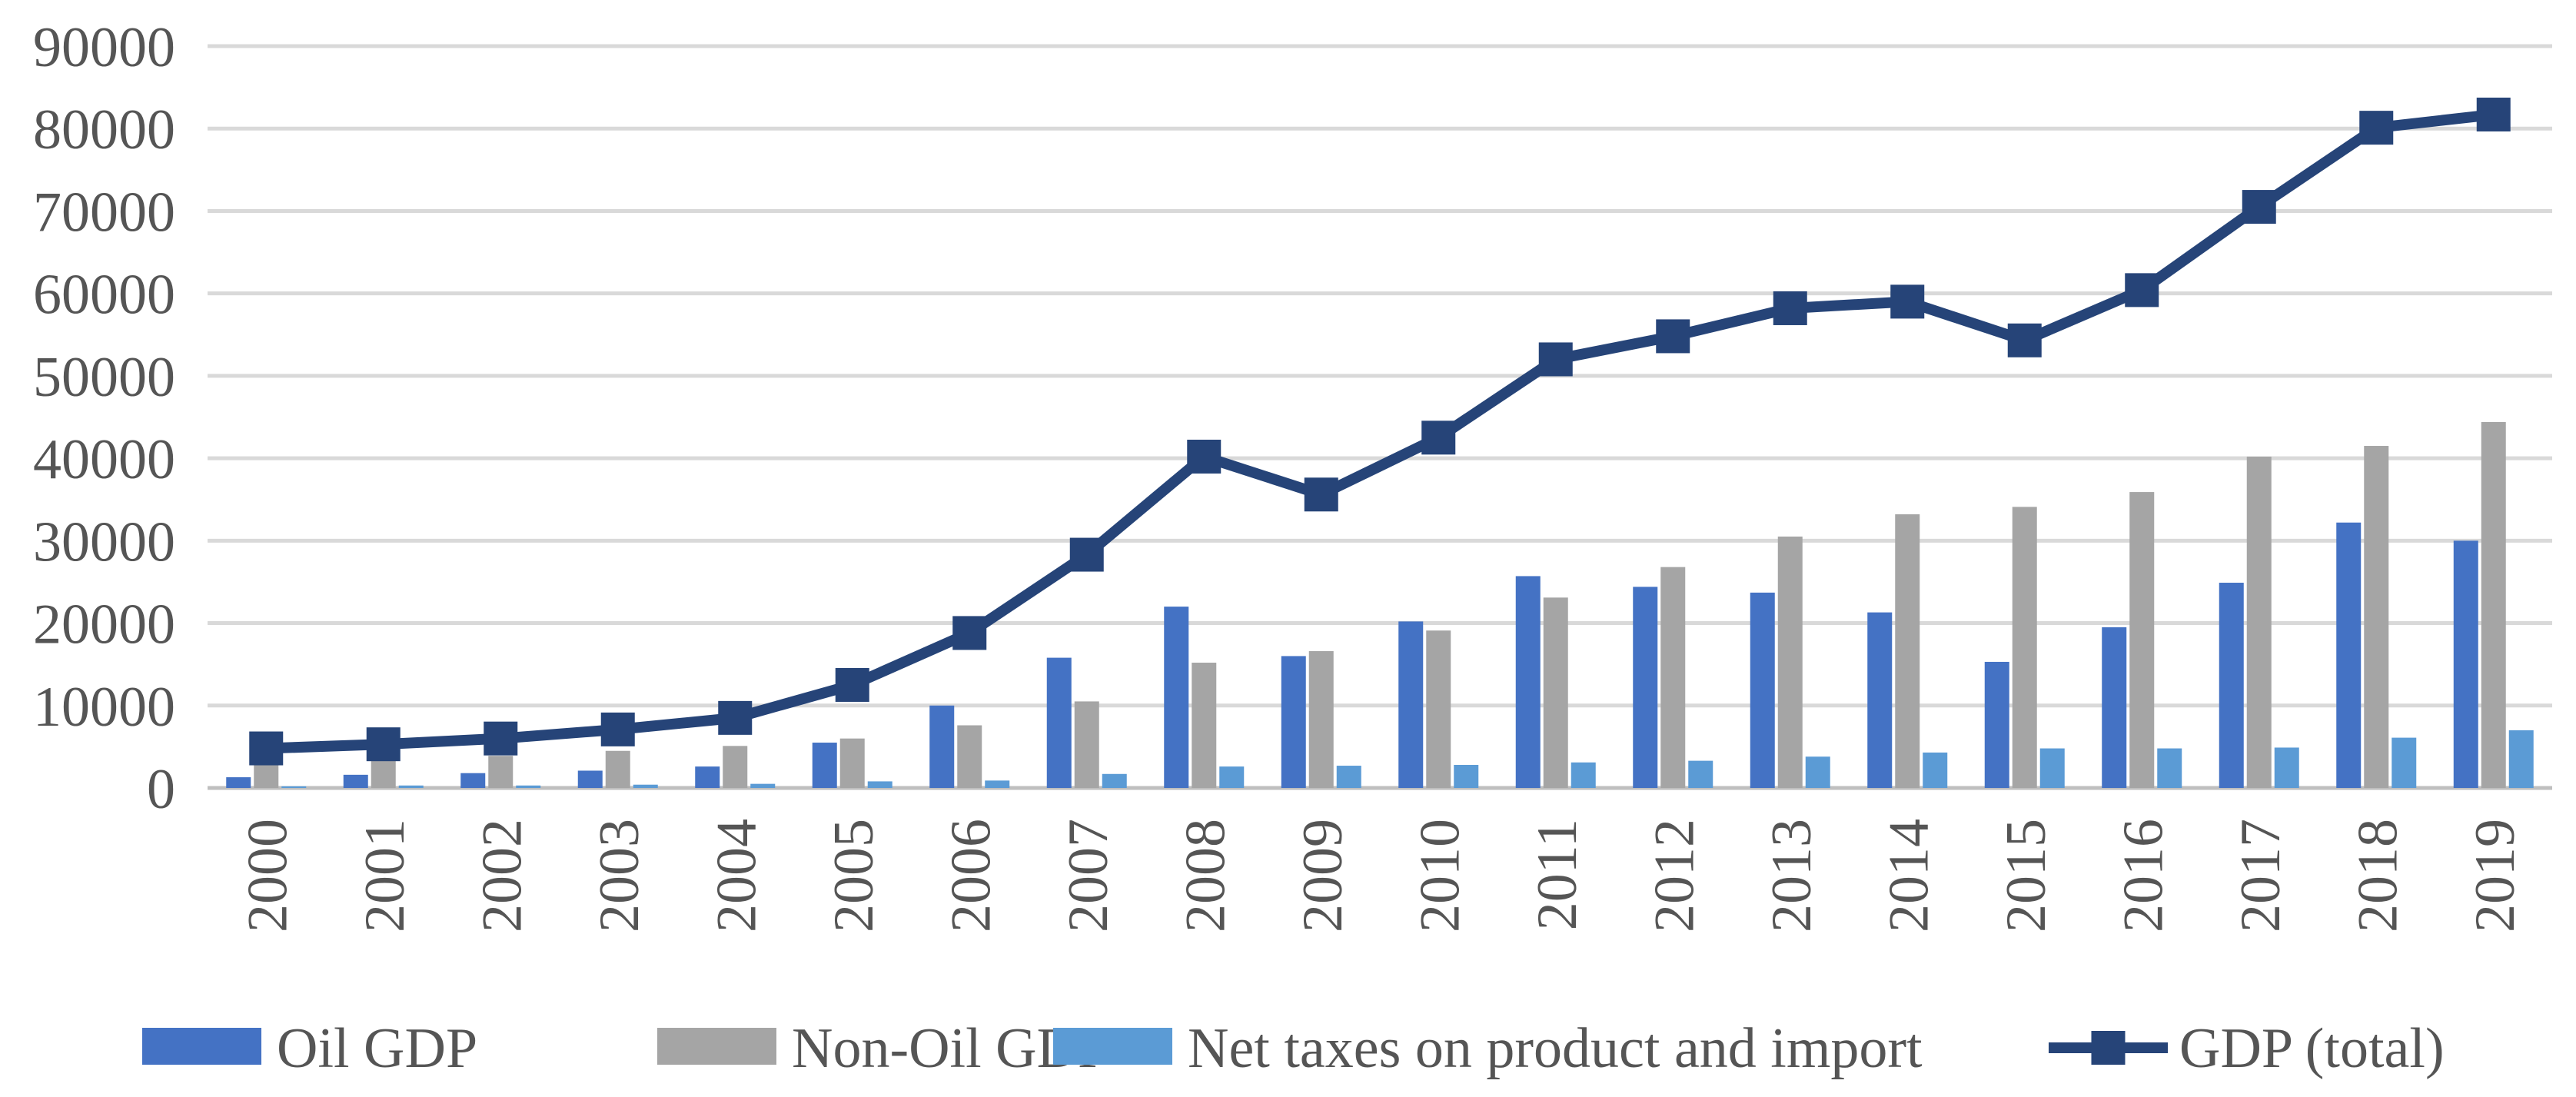  What do you see at coordinates (1322, 875) in the screenshot?
I see `x-tick-label: 2009` at bounding box center [1322, 875].